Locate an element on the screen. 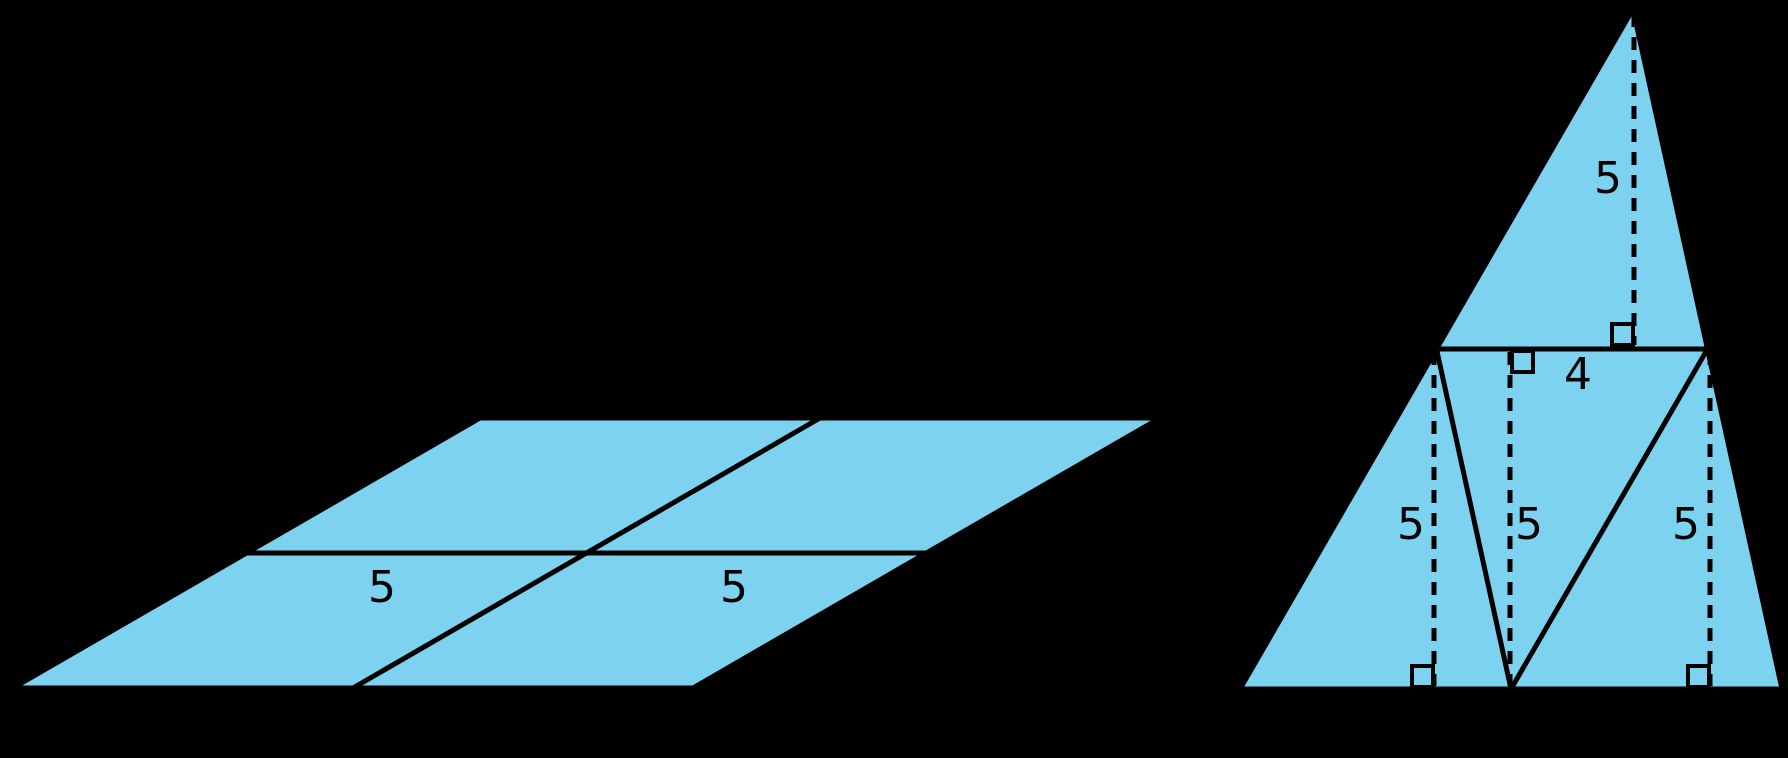 This screenshot has height=758, width=1788. parallelogram-label-left: 5 is located at coordinates (382, 587).